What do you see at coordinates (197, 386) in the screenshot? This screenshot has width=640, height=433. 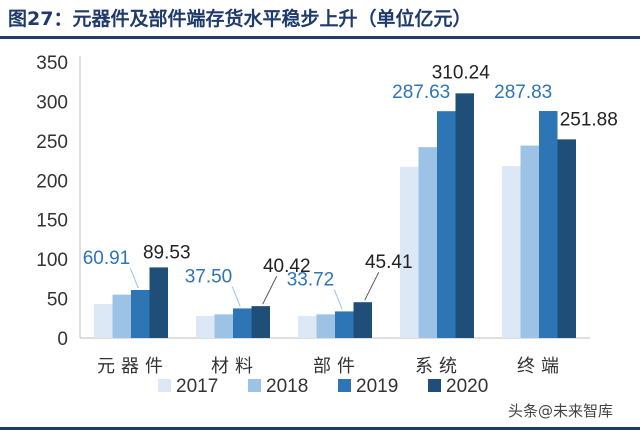 I see `legend-label-2017: 2017` at bounding box center [197, 386].